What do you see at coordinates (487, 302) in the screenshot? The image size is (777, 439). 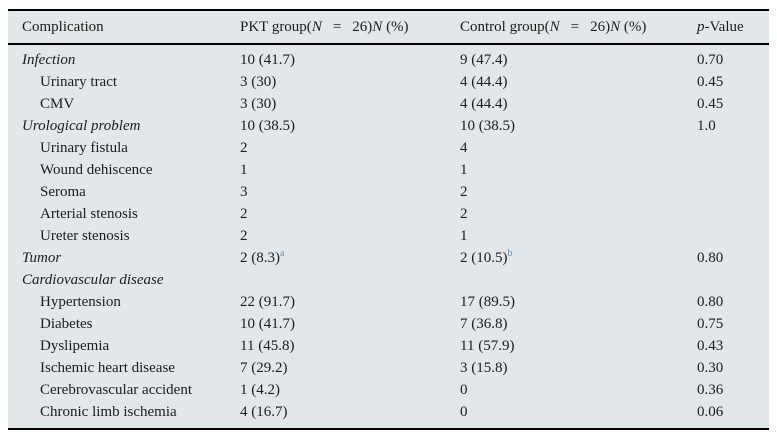 I see `control-group-value-text: 17 (89.5)` at bounding box center [487, 302].